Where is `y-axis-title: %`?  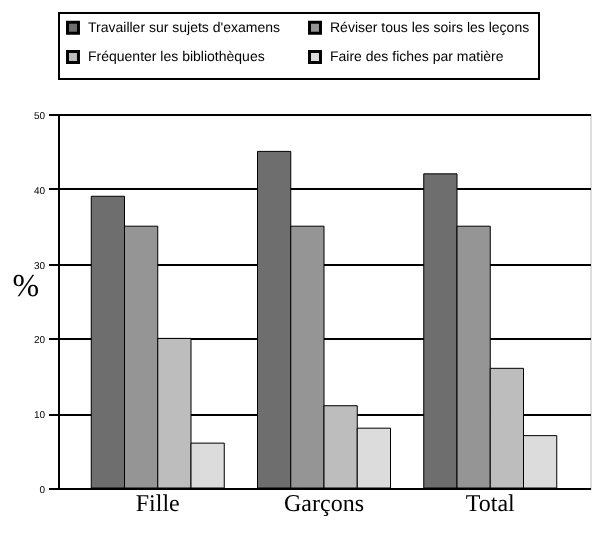 y-axis-title: % is located at coordinates (26, 287).